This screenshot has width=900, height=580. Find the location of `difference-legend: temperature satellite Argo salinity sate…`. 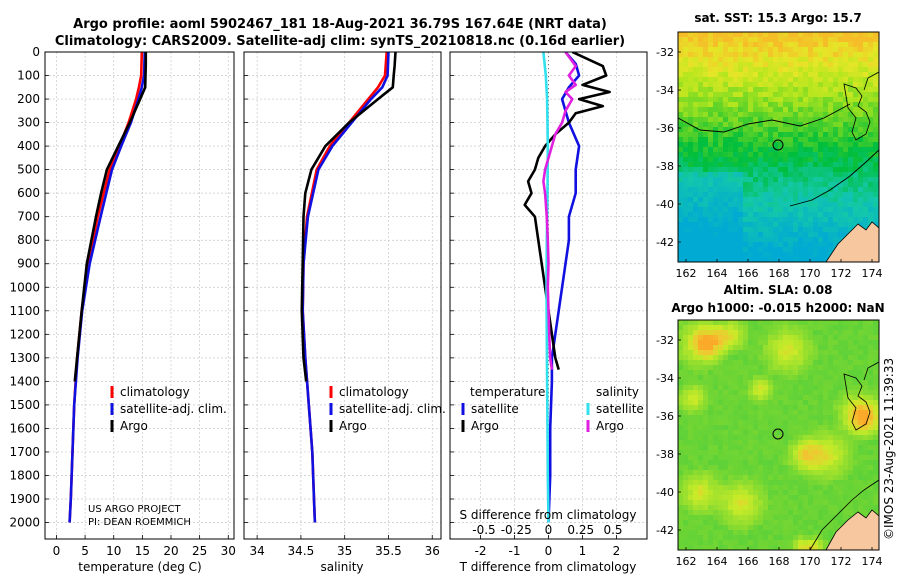

difference-legend: temperature satellite Argo salinity sate… is located at coordinates (552, 409).